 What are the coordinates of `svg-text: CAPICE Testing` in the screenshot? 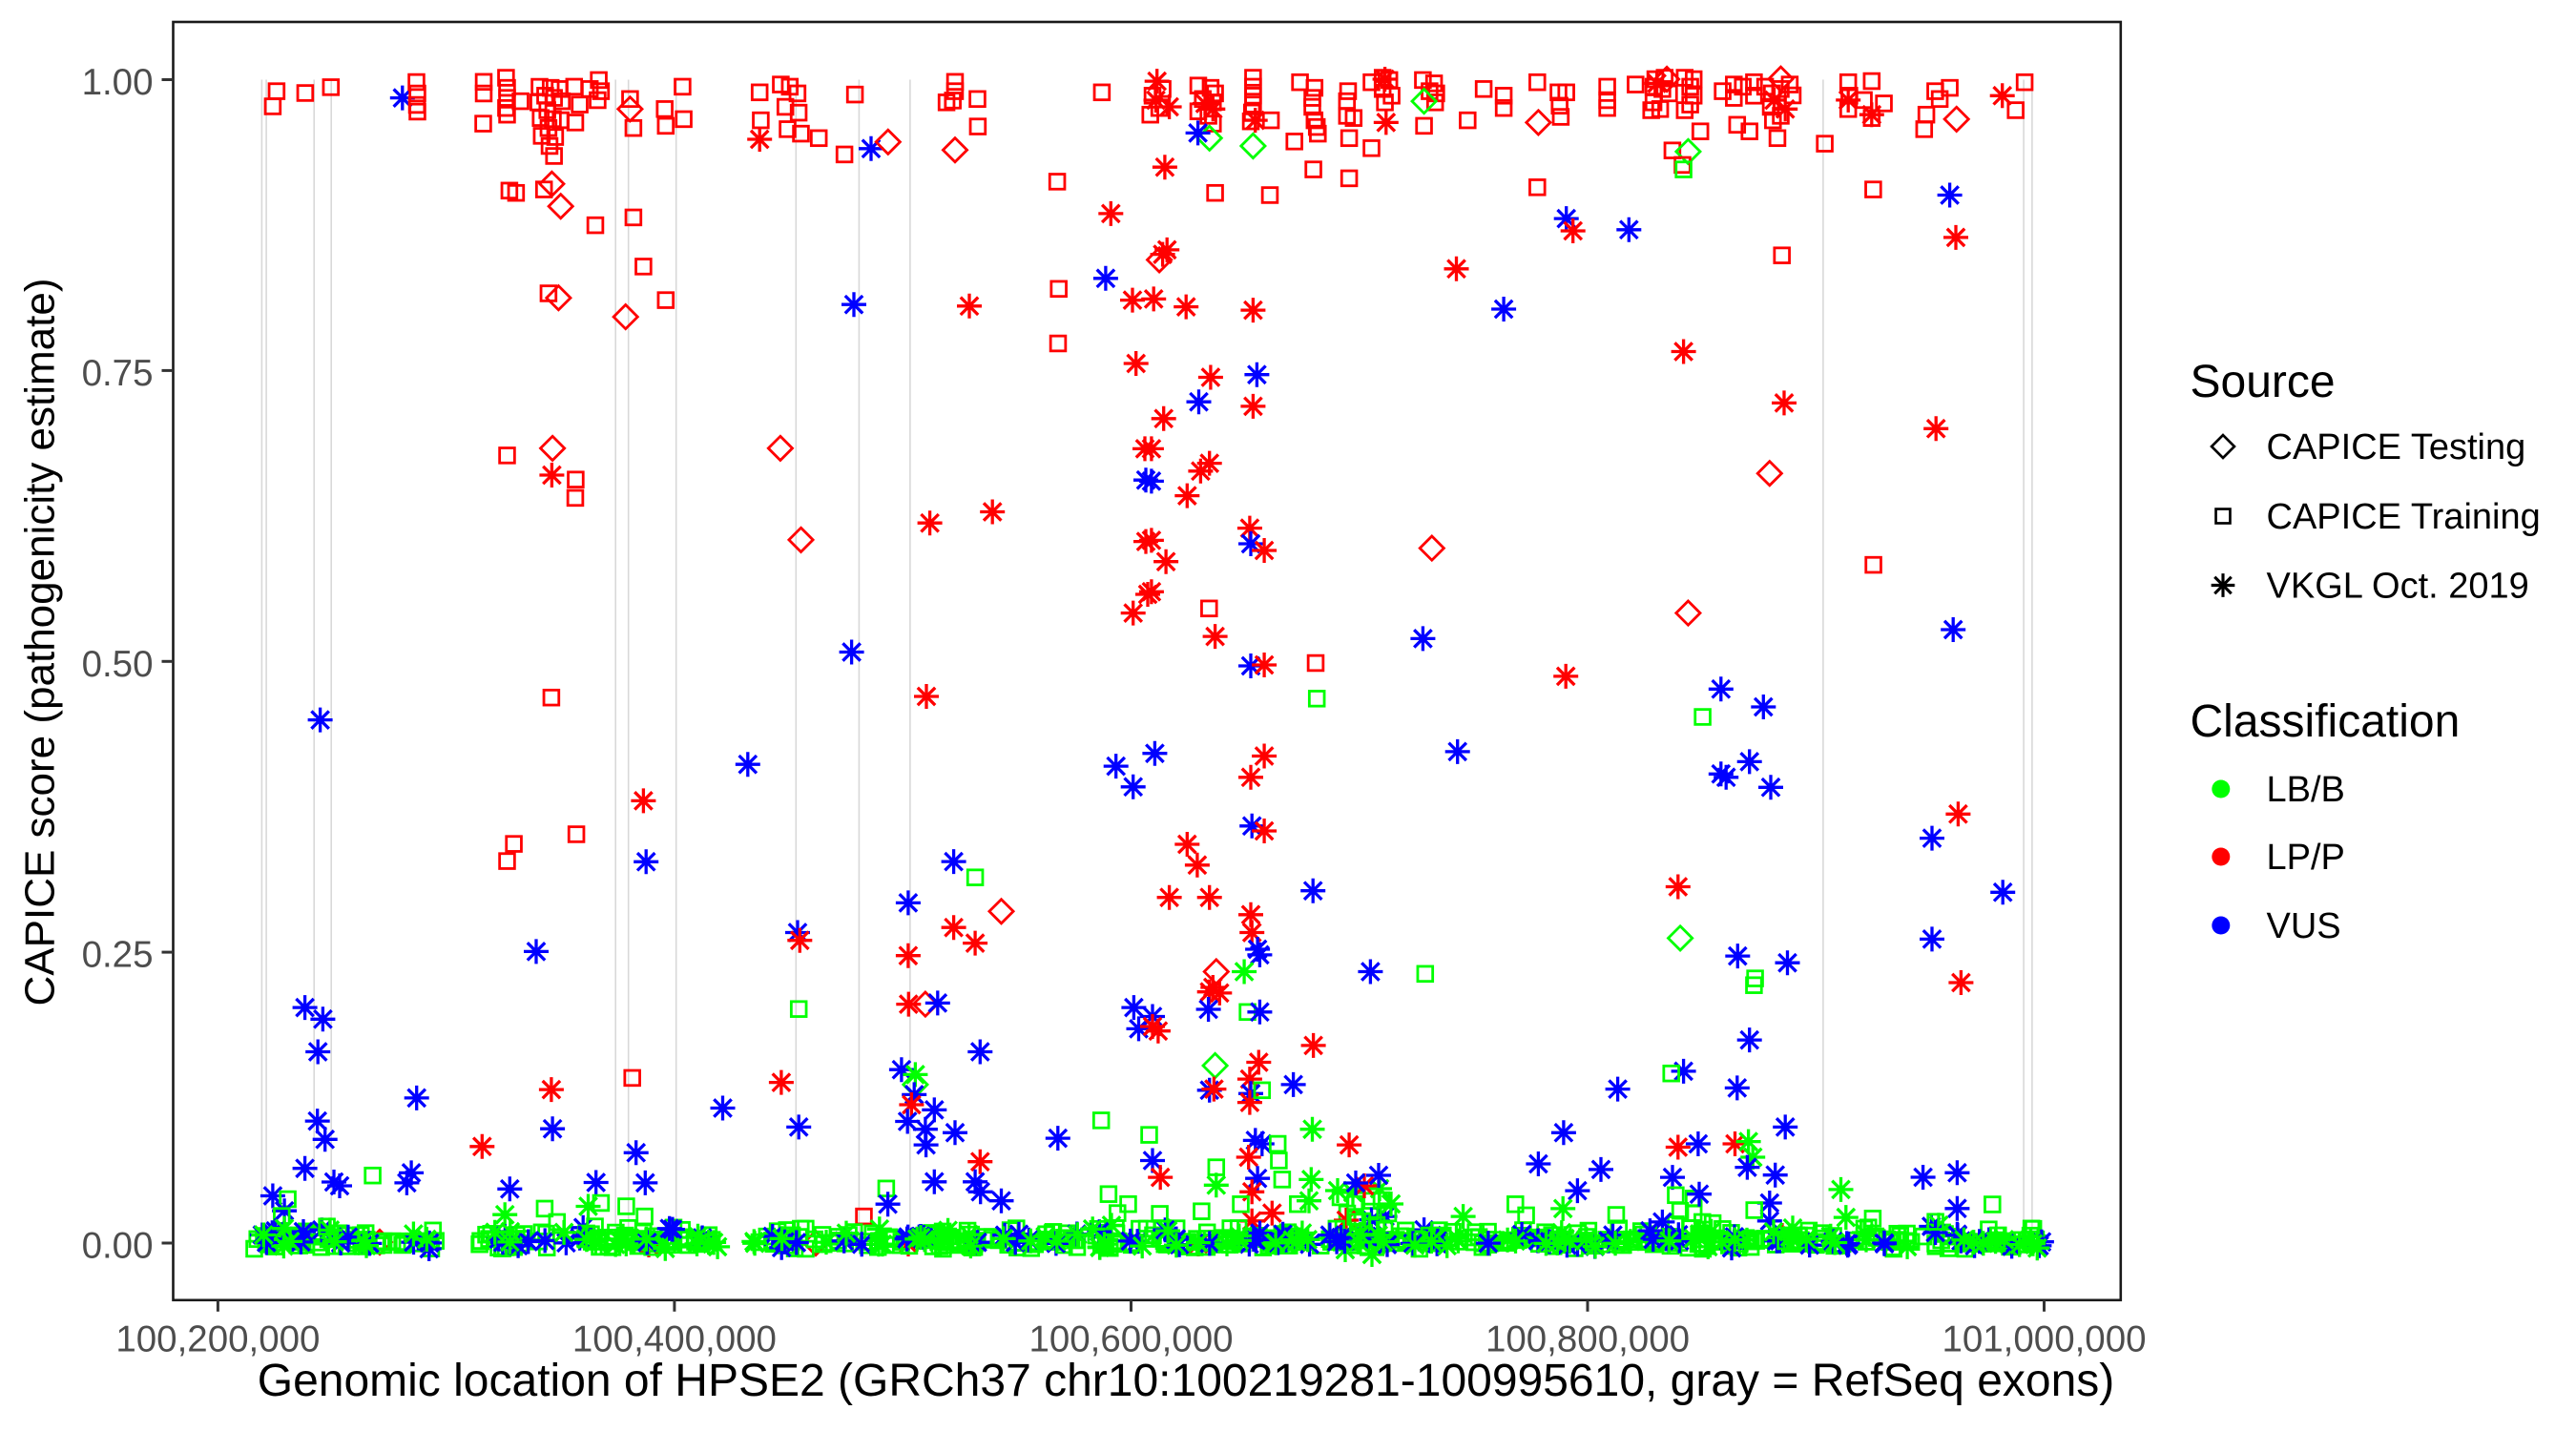 It's located at (2396, 447).